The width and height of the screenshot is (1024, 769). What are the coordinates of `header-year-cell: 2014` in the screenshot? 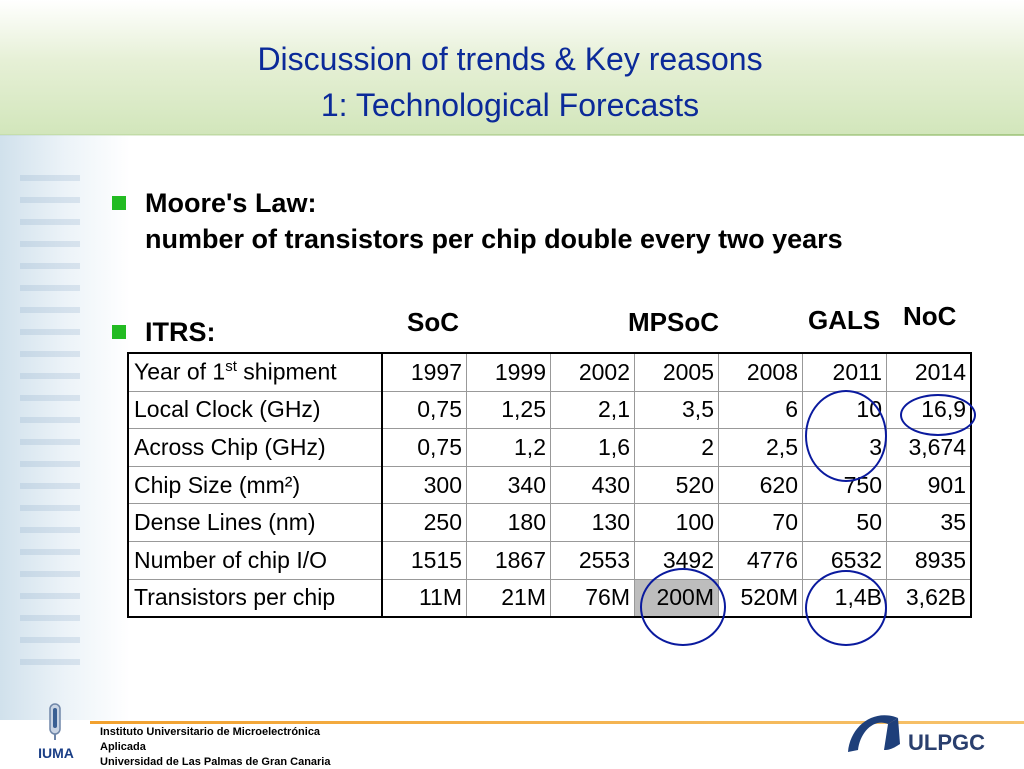 It's located at (929, 372).